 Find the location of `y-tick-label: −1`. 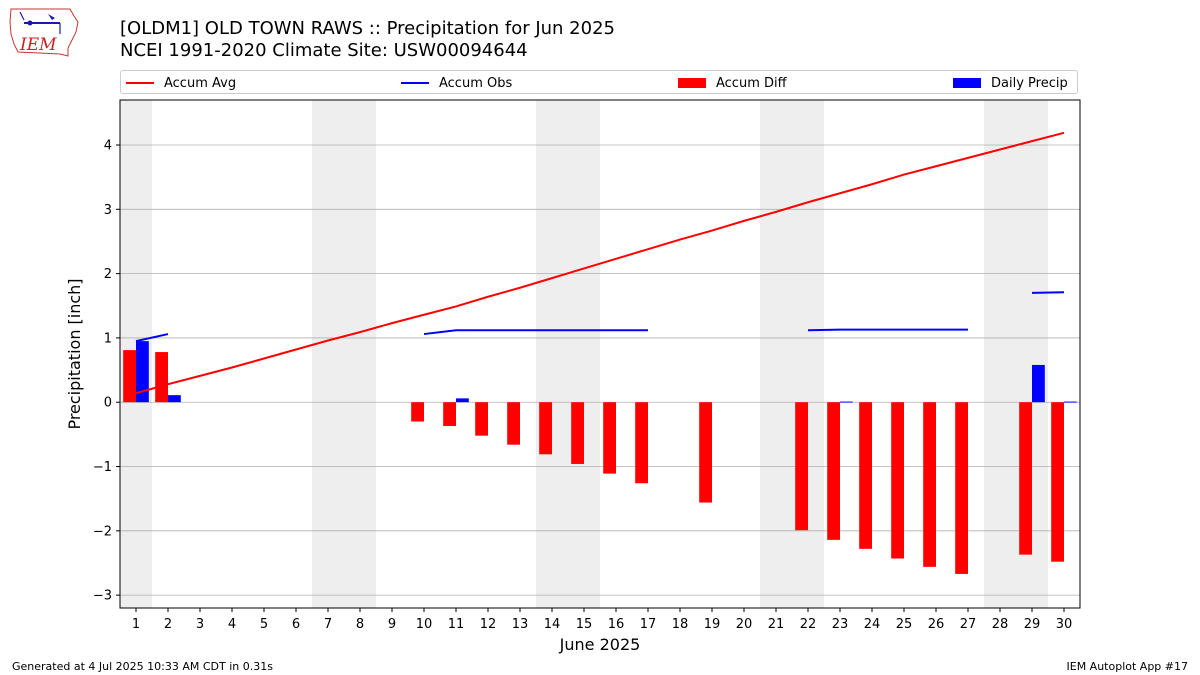

y-tick-label: −1 is located at coordinates (102, 467).